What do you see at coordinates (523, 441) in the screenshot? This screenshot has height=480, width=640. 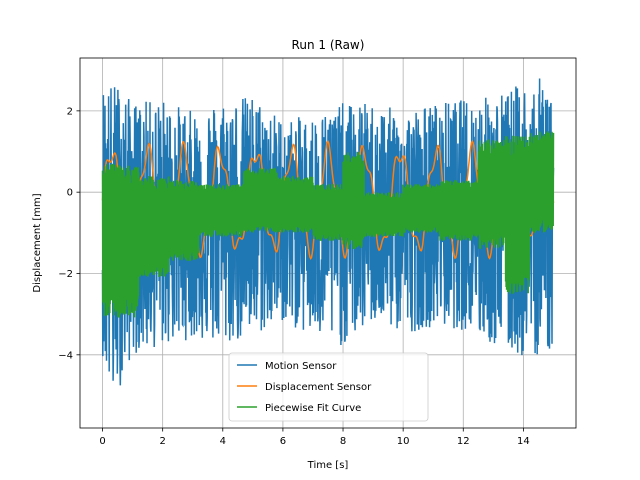 I see `x-tick-label: 14` at bounding box center [523, 441].